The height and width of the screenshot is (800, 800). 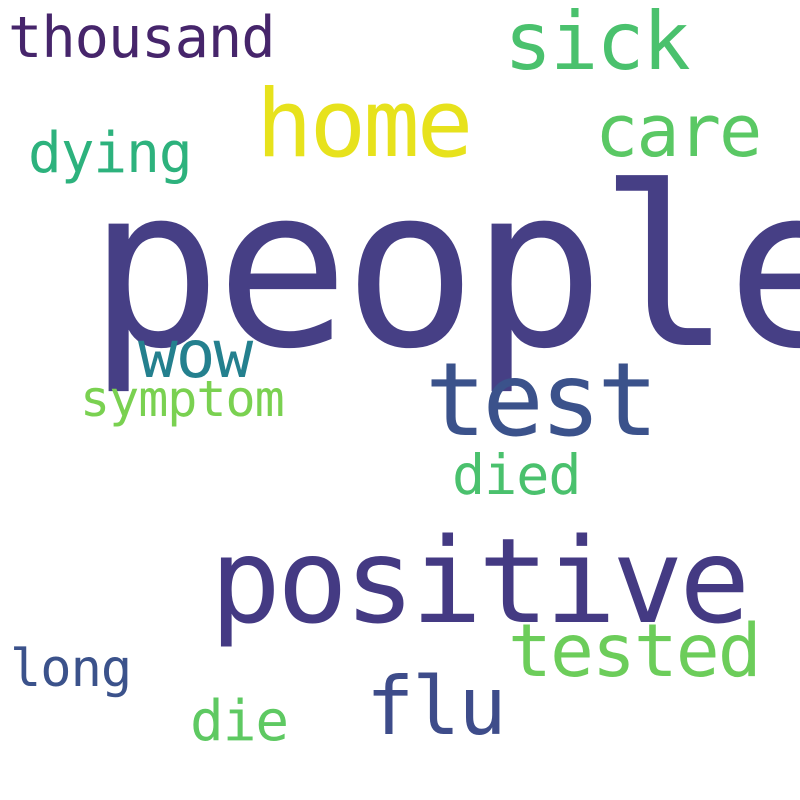 I want to click on word-home: home, so click(x=364, y=124).